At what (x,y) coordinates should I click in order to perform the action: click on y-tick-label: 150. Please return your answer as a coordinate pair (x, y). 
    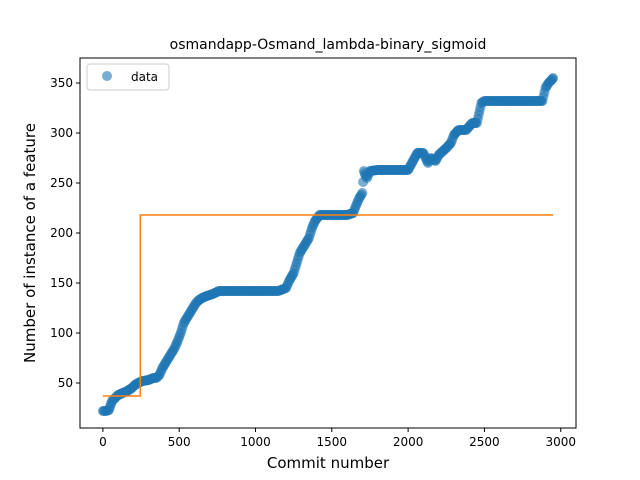
    Looking at the image, I should click on (61, 283).